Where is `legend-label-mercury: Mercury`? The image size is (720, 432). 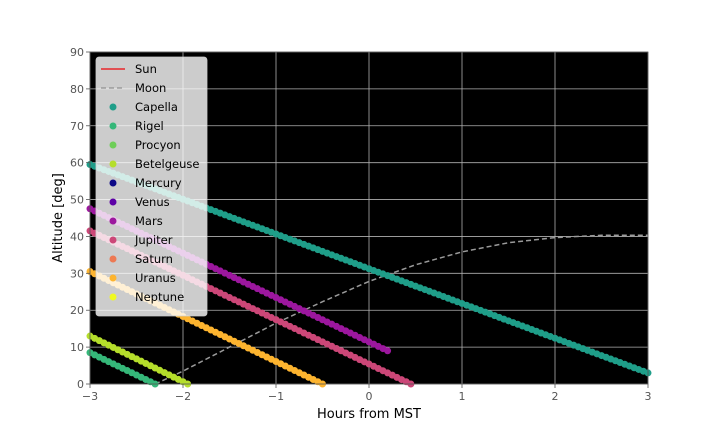 legend-label-mercury: Mercury is located at coordinates (158, 183).